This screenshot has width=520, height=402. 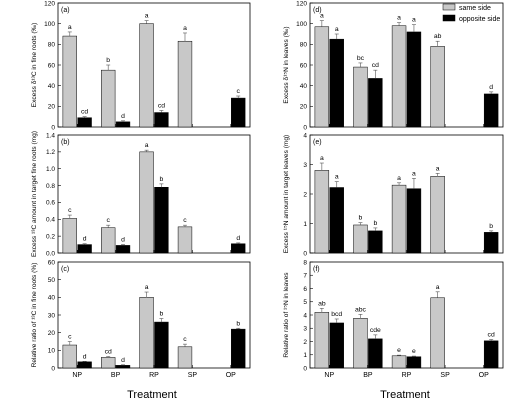 I want to click on plot-frame, so click(x=154, y=315).